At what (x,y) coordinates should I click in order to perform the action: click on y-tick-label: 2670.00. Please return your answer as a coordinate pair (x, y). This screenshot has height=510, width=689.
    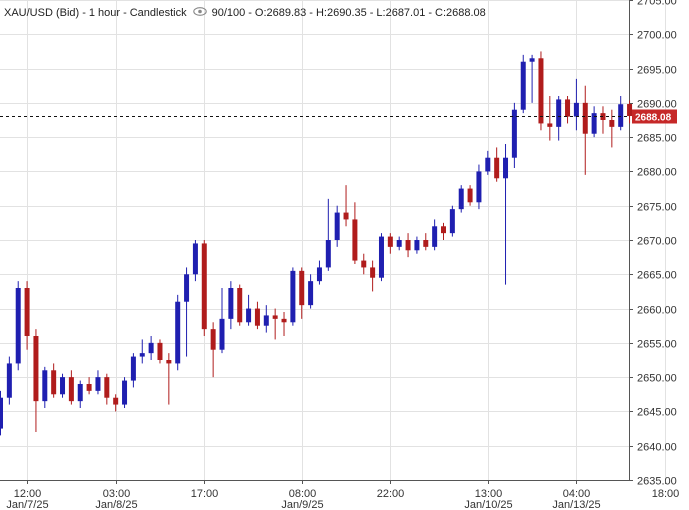
    Looking at the image, I should click on (657, 242).